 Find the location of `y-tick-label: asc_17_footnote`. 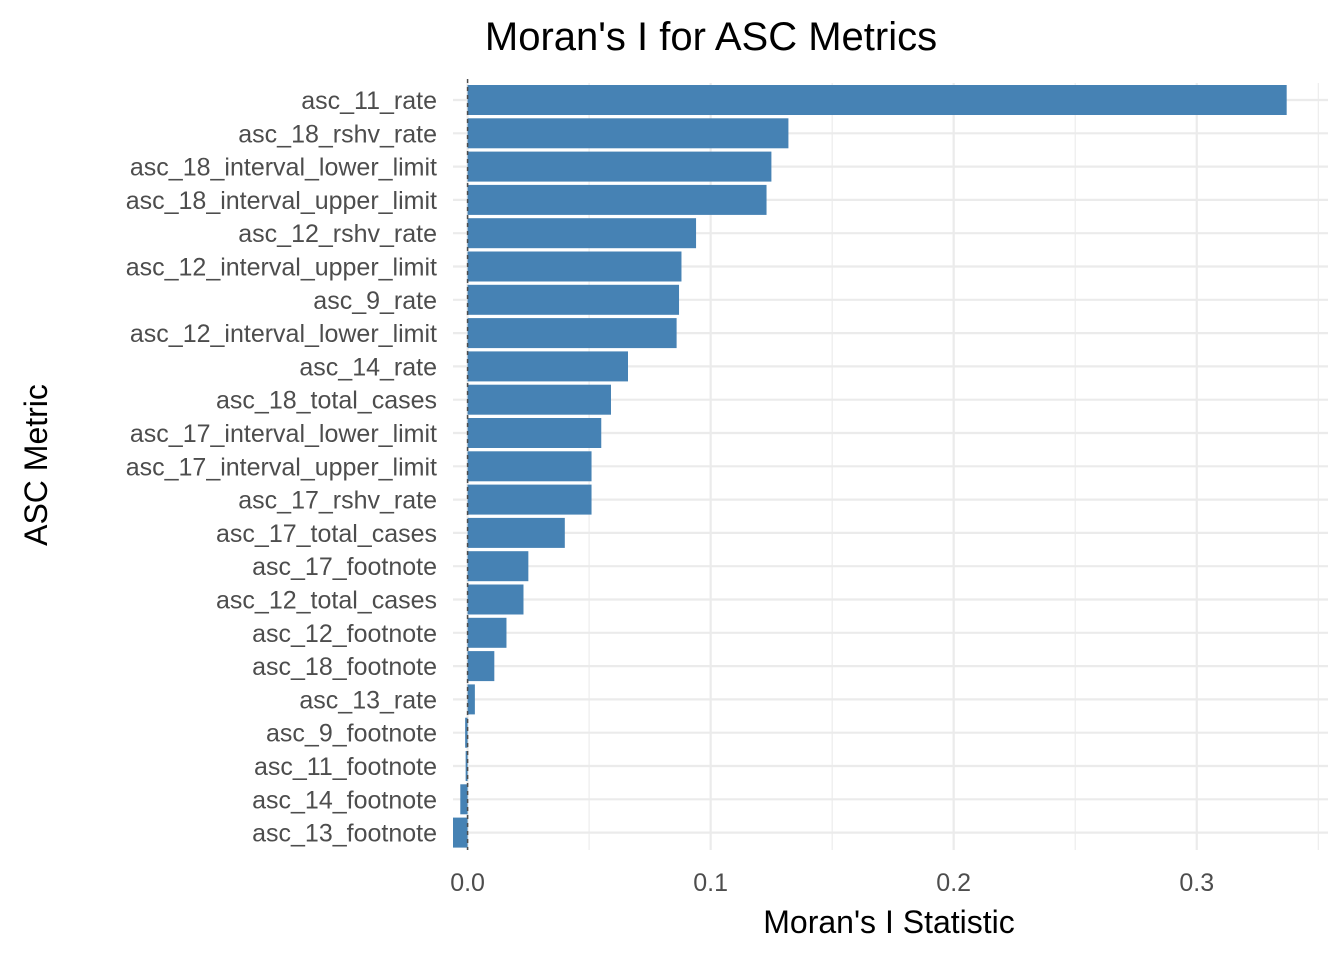

y-tick-label: asc_17_footnote is located at coordinates (344, 567).